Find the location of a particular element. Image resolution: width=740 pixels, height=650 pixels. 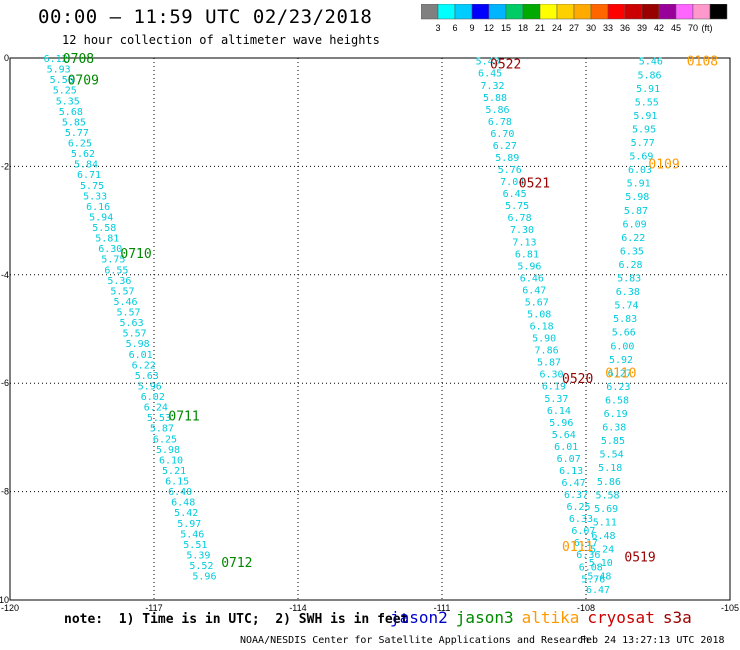

wave-height-value: 6.23 is located at coordinates (618, 387).